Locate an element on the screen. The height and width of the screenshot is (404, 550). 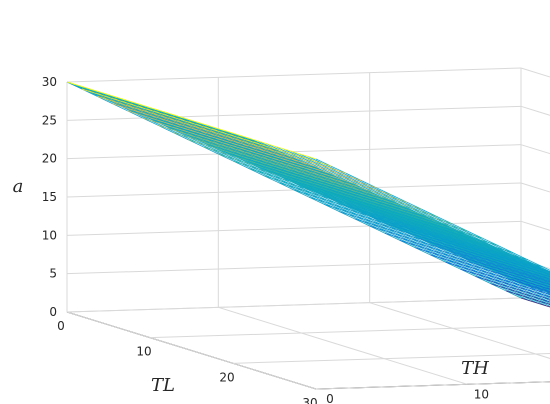
z-tick-label: 25 is located at coordinates (49, 120).